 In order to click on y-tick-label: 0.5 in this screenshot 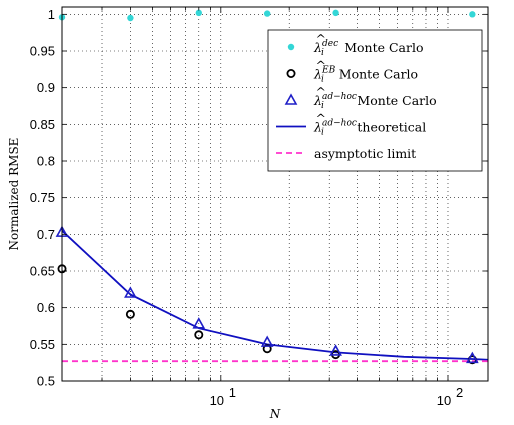, I will do `click(46, 381)`.